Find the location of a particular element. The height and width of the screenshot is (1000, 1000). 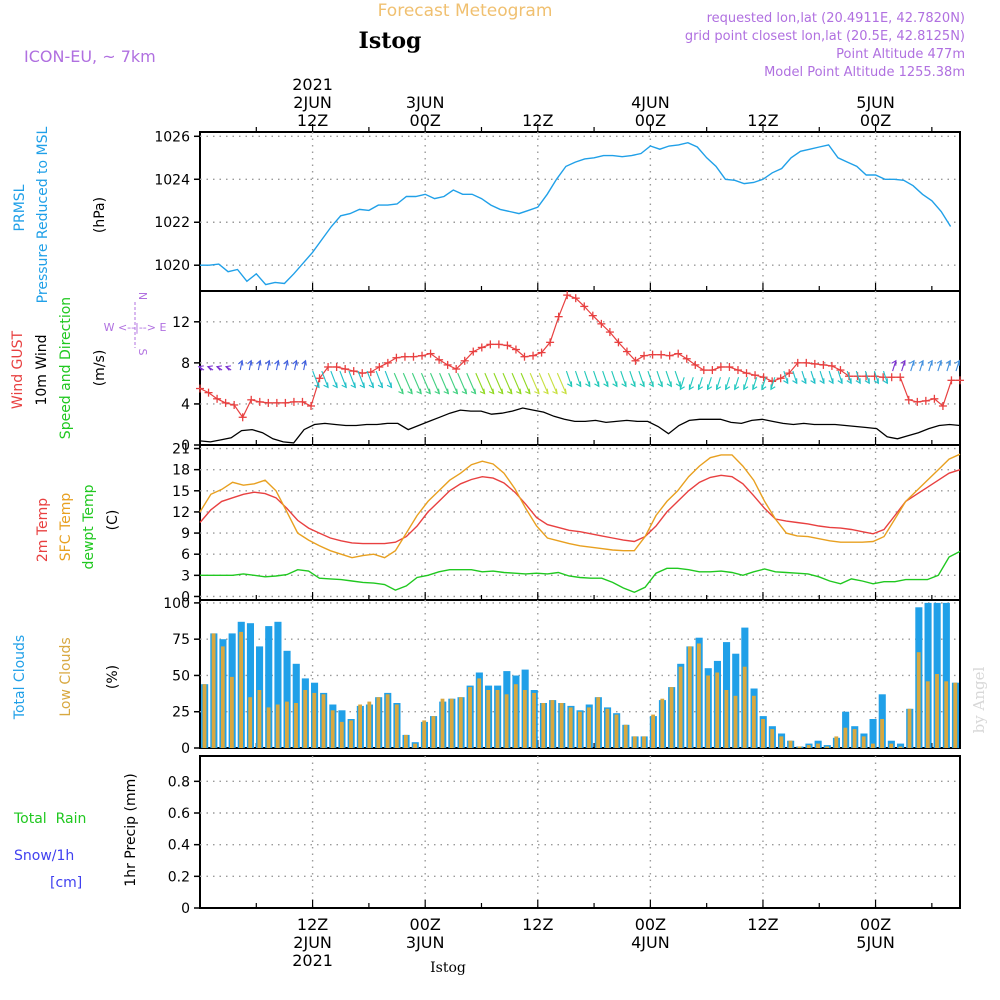

clouds-y-tick-label: 50 is located at coordinates (181, 676).